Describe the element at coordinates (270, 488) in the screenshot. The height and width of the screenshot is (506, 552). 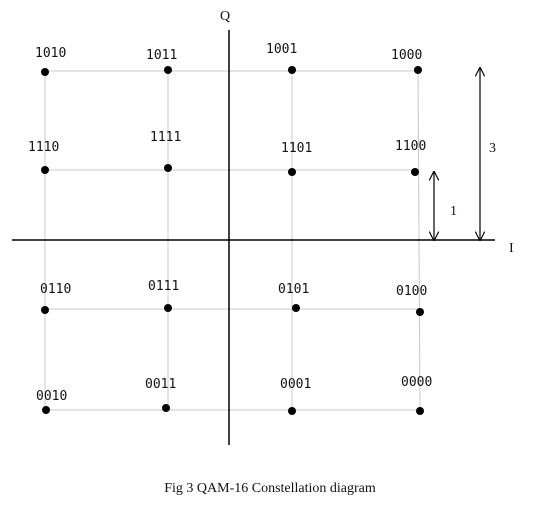
I see `caption: Fig 3 QAM-16 Constellation diagram` at that location.